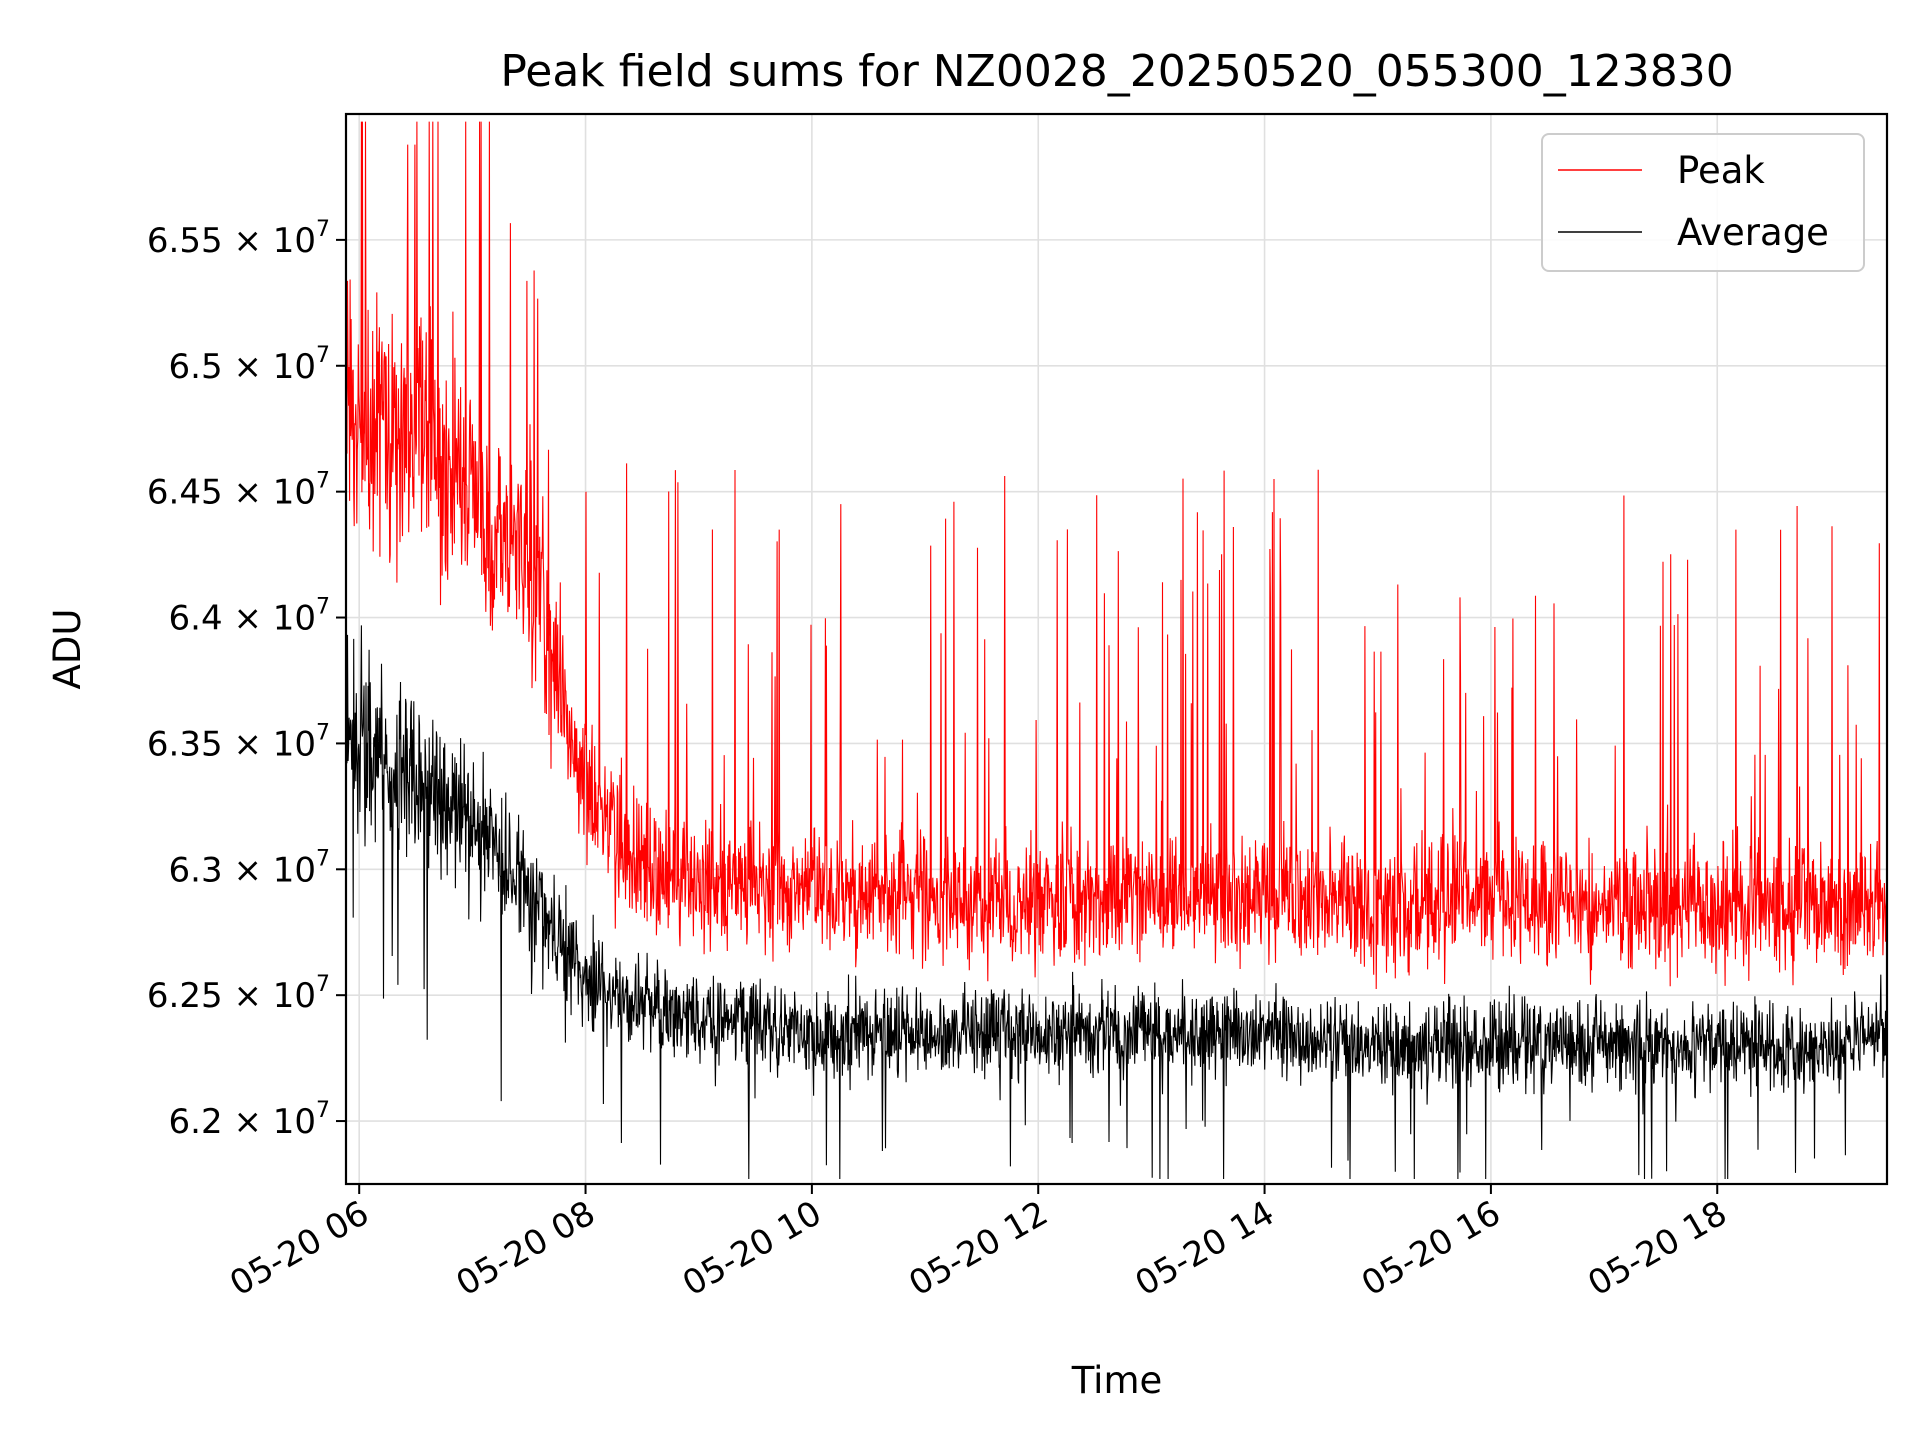  I want to click on y-tick-label: 6.25 × 107, so click(238, 994).